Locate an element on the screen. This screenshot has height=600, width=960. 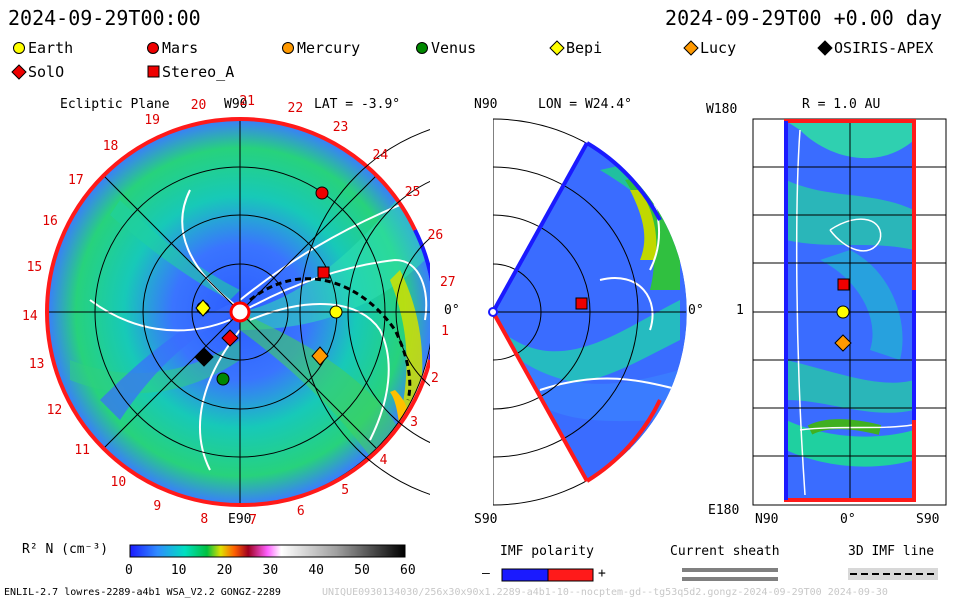
carrington-label: 22 is located at coordinates (295, 109).